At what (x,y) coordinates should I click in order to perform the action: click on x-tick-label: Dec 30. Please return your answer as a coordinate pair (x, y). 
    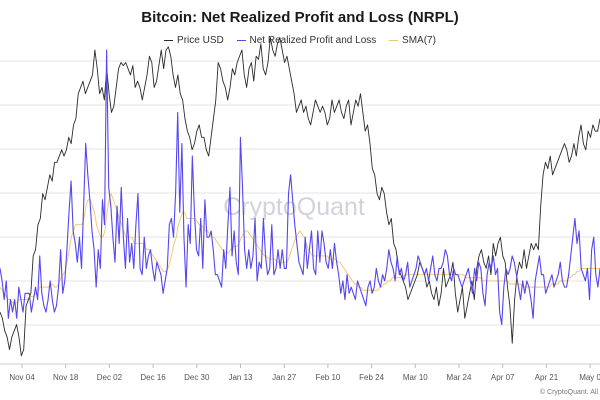
    Looking at the image, I should click on (197, 377).